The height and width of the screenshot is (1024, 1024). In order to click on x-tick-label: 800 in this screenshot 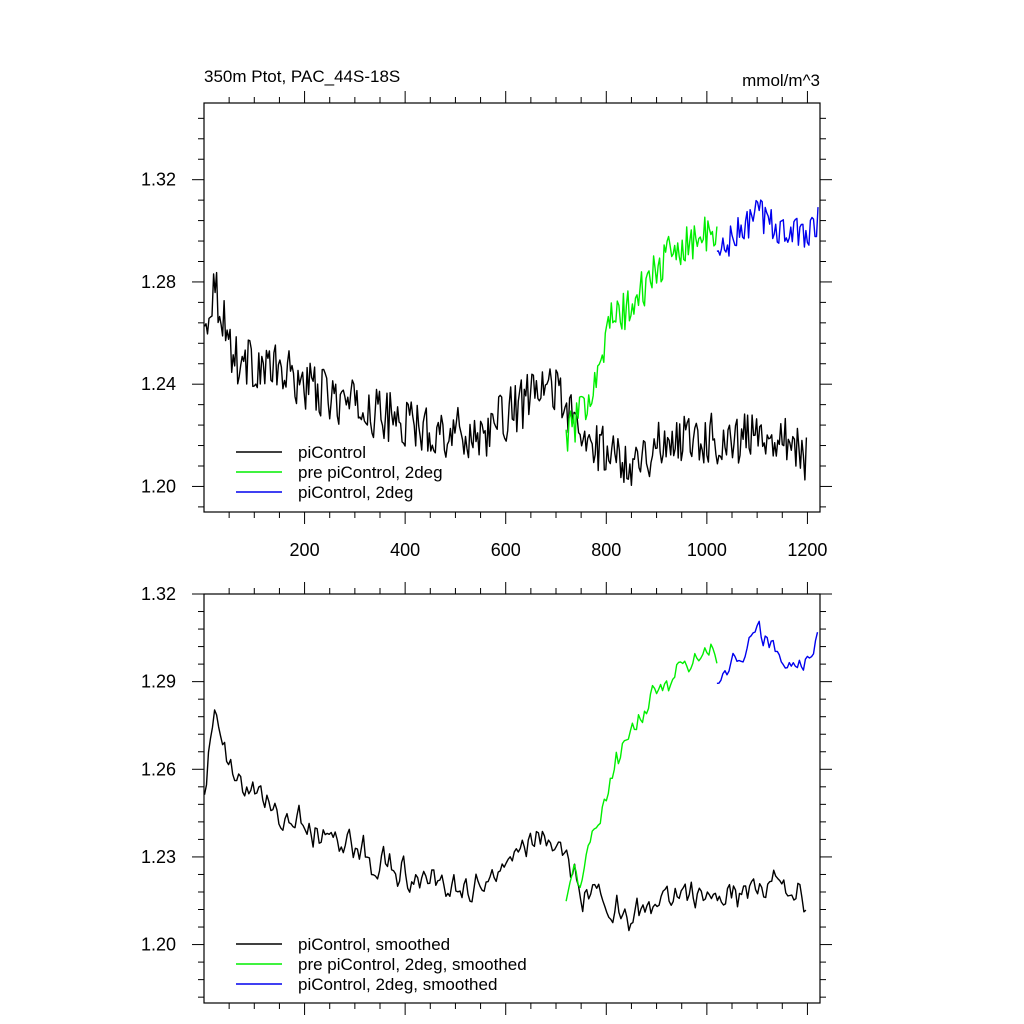, I will do `click(606, 550)`.